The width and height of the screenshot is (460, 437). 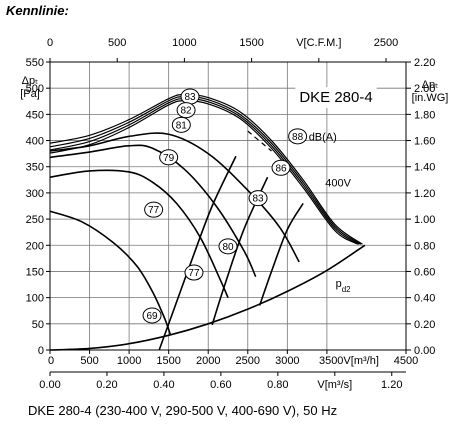 What do you see at coordinates (424, 325) in the screenshot?
I see `right-tick-label: 0.20` at bounding box center [424, 325].